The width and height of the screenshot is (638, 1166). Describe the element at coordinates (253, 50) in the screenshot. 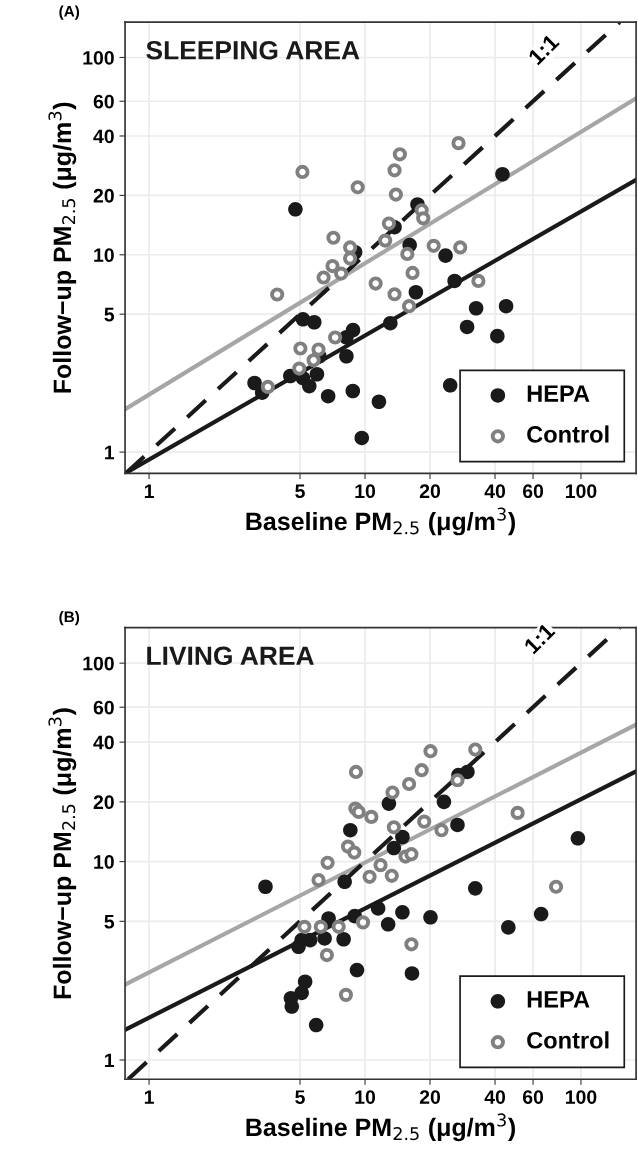

I see `annotation: SLEEPING AREA` at that location.